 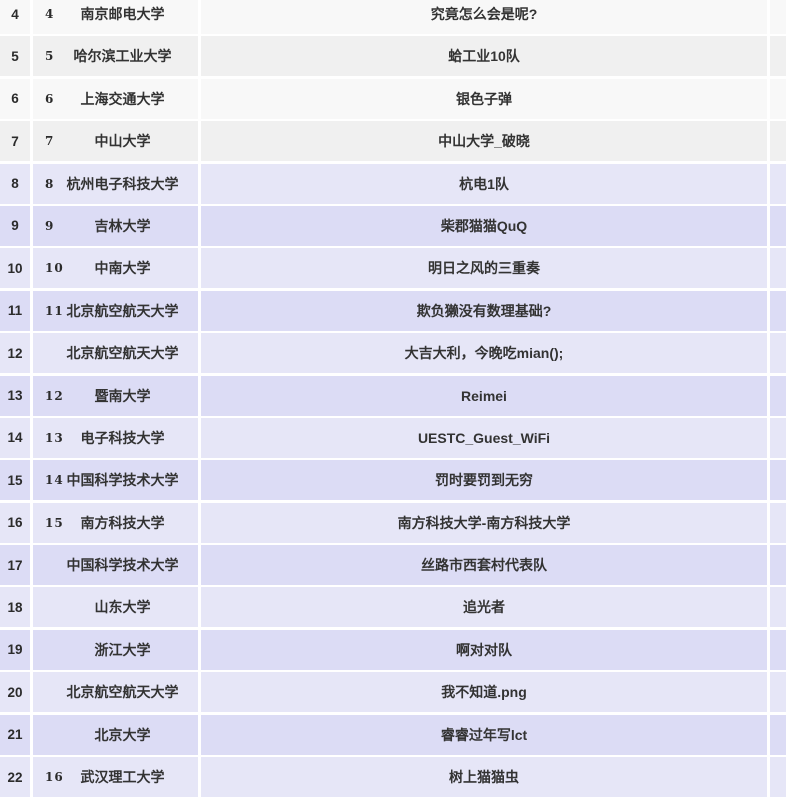 I want to click on rank-cell: 13, so click(x=15, y=395).